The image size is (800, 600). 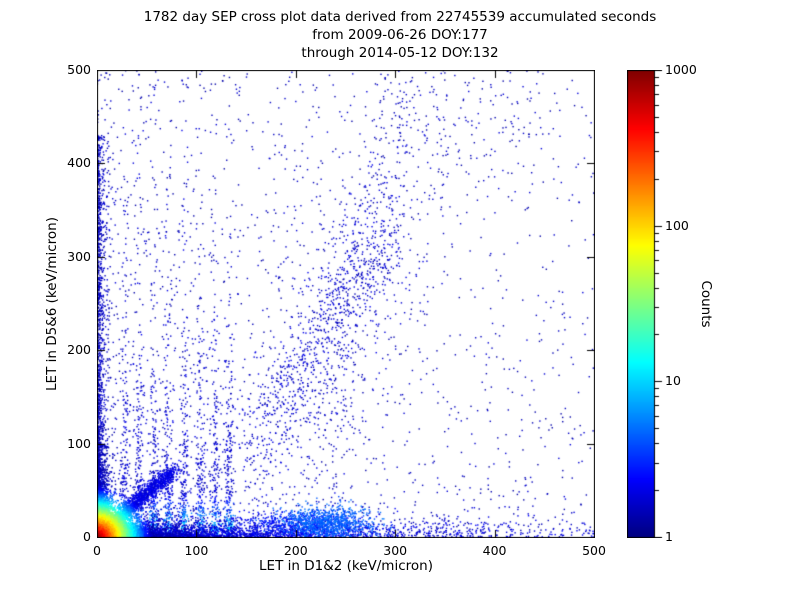 What do you see at coordinates (706, 304) in the screenshot?
I see `colorbar-label: Counts` at bounding box center [706, 304].